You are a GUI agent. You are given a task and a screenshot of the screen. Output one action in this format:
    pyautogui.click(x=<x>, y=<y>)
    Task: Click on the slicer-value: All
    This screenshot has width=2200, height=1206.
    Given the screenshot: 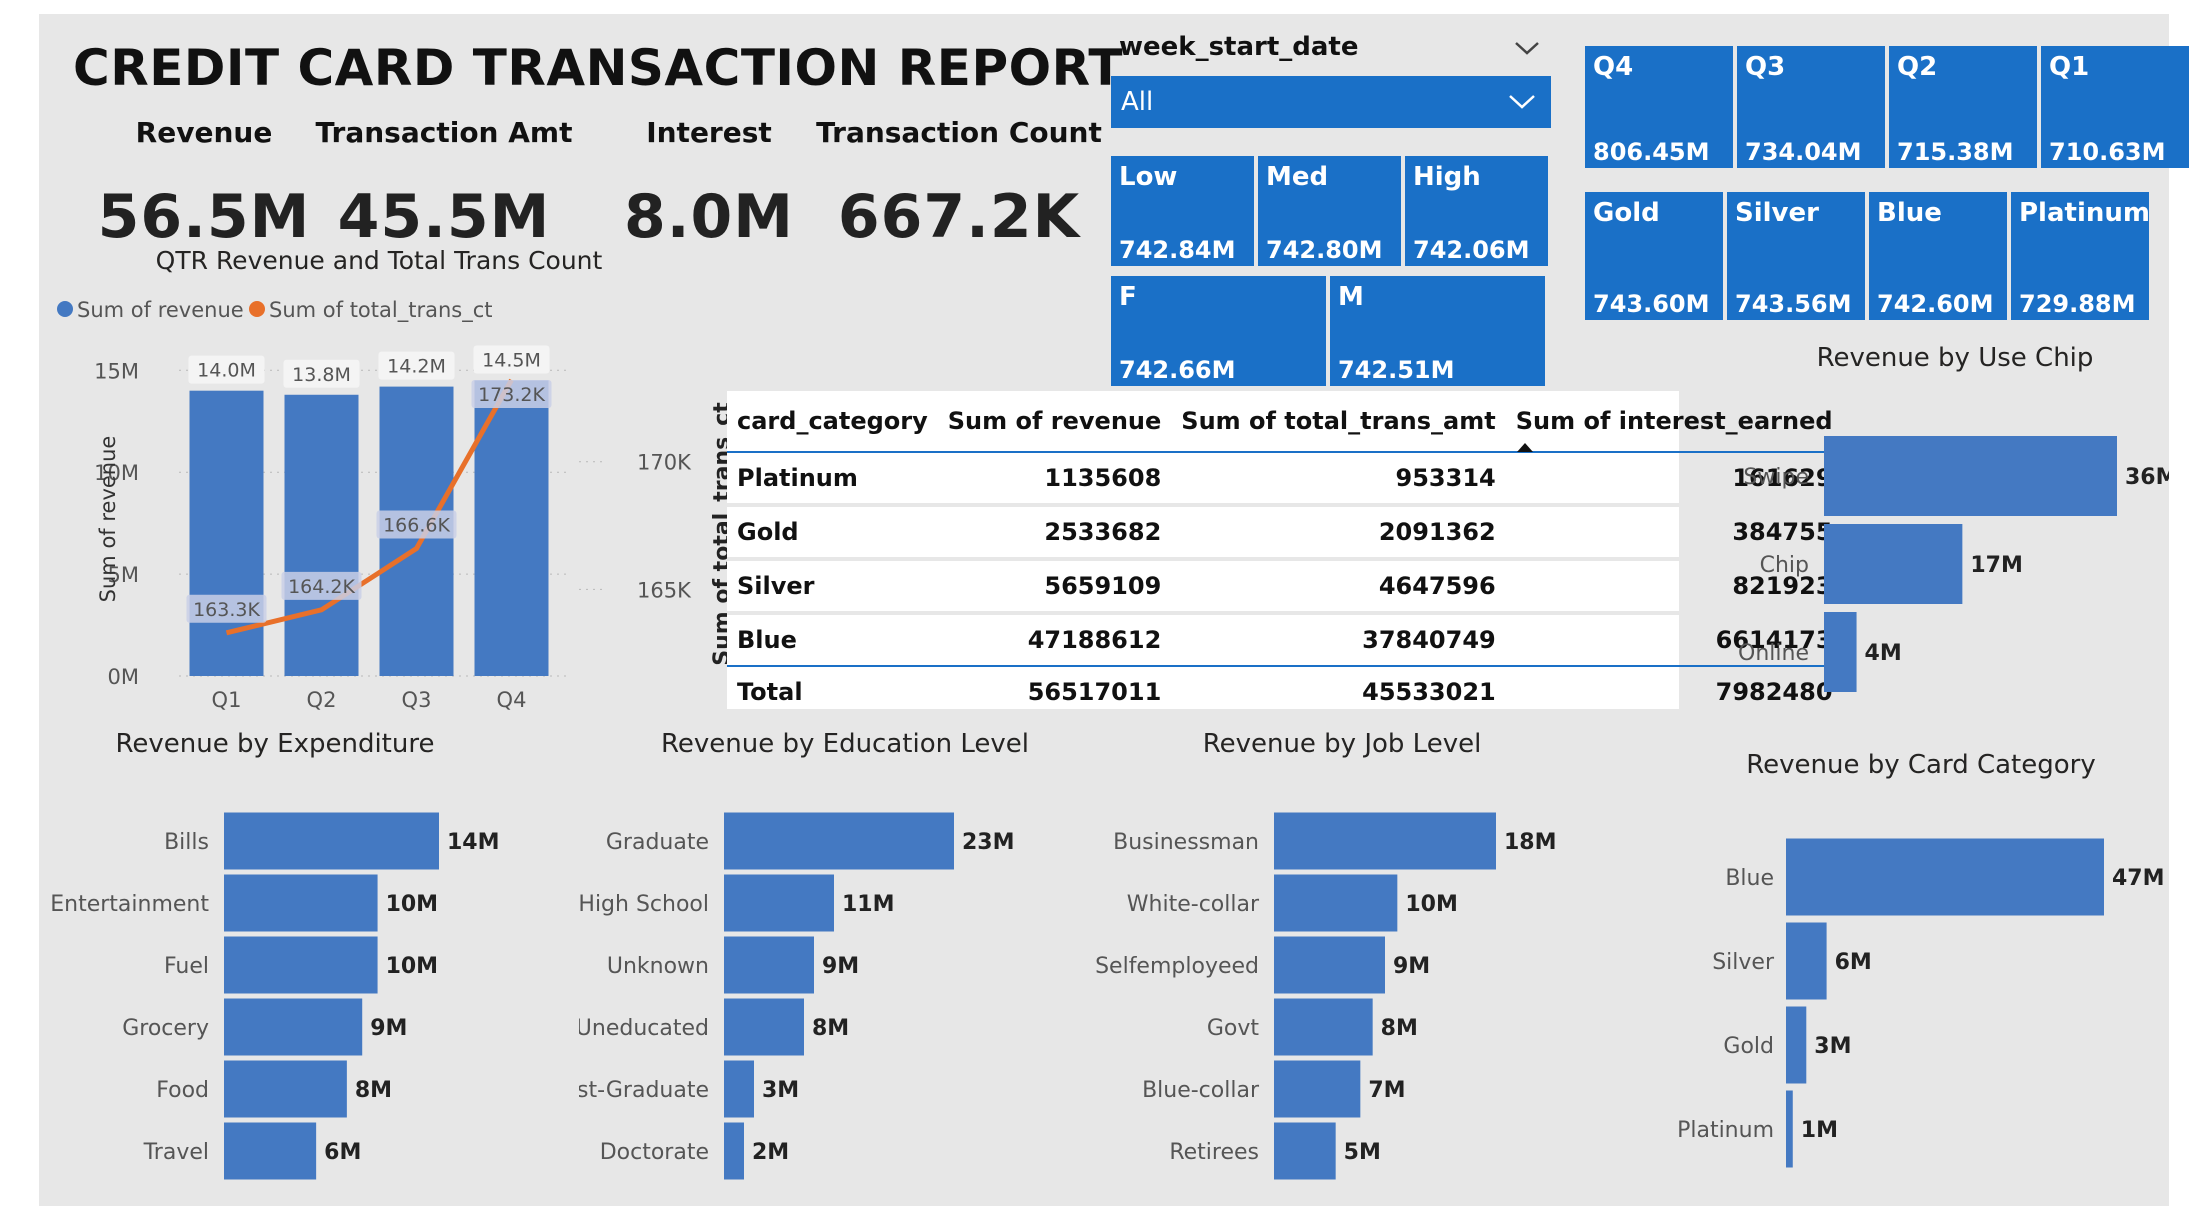 What is the action you would take?
    pyautogui.click(x=1137, y=102)
    